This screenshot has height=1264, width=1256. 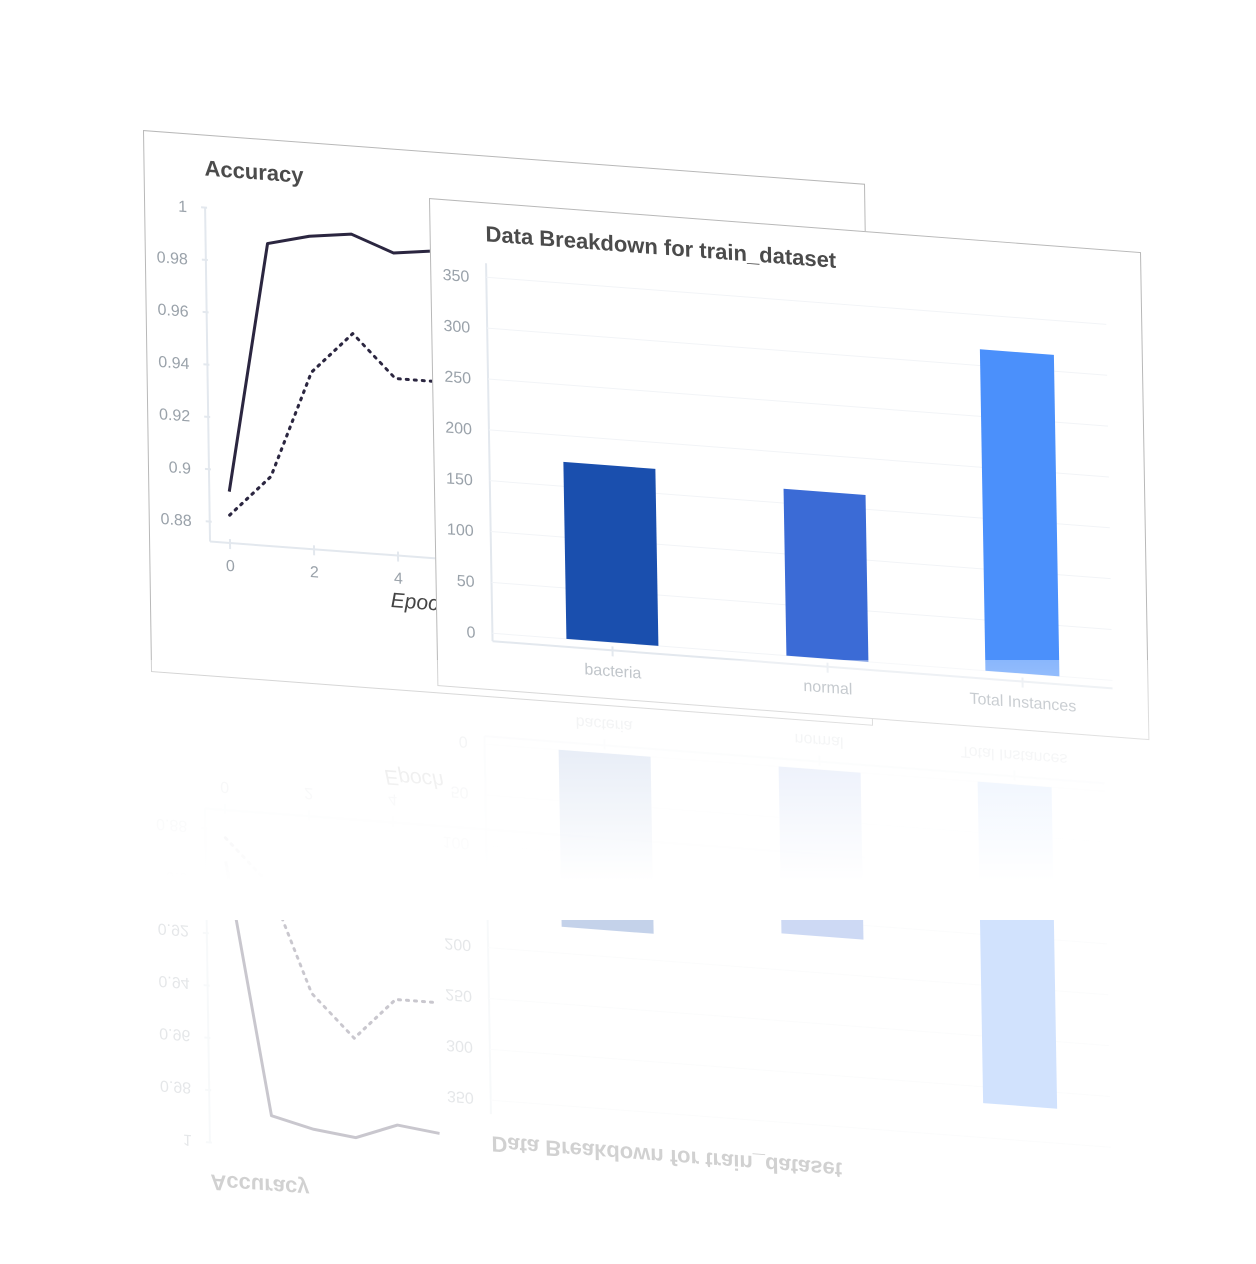 I want to click on breakdown-x-axis, so click(x=794, y=759).